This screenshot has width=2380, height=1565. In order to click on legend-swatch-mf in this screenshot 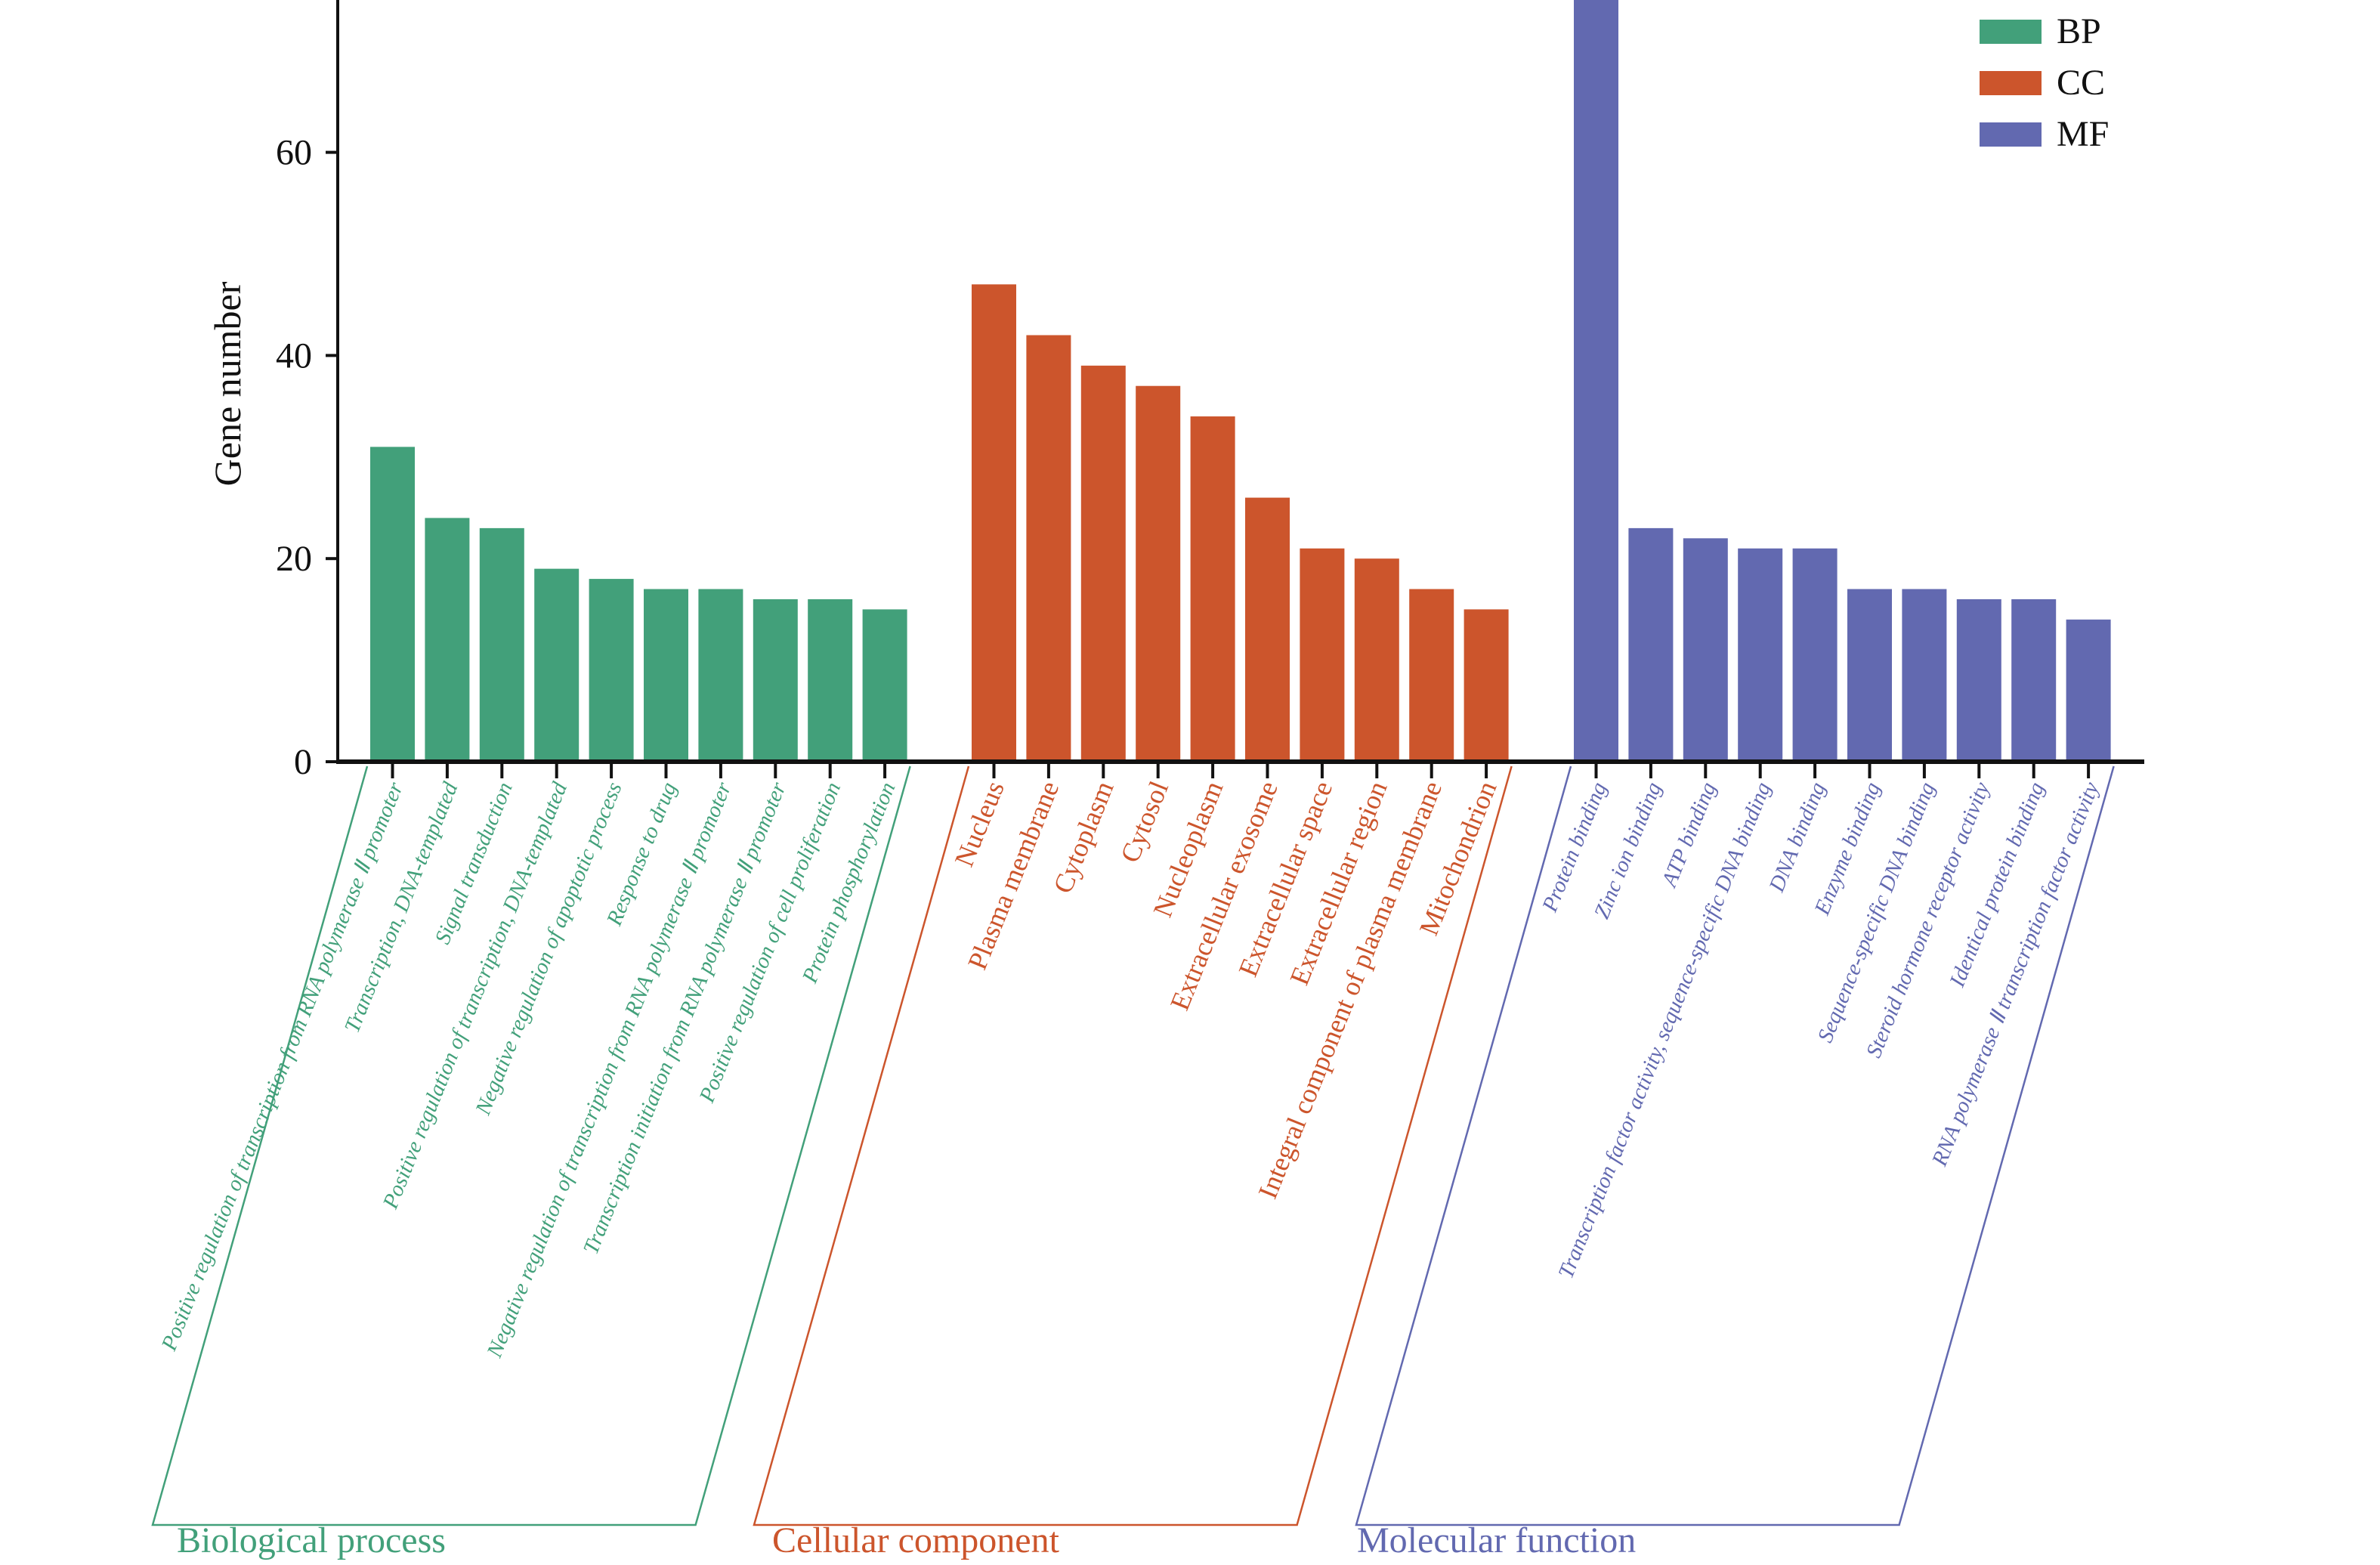, I will do `click(2011, 135)`.